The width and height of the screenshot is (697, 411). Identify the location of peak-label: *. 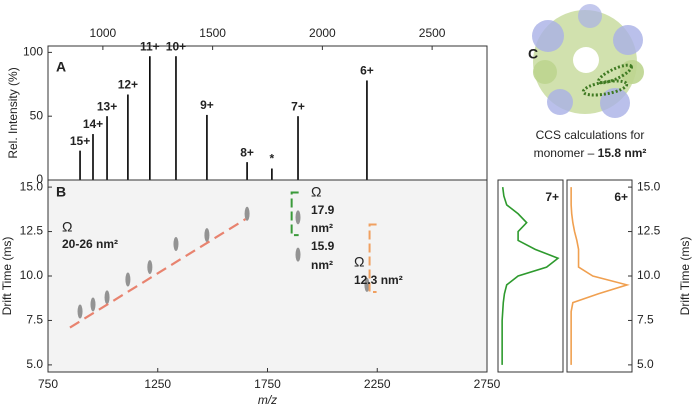
(272, 159).